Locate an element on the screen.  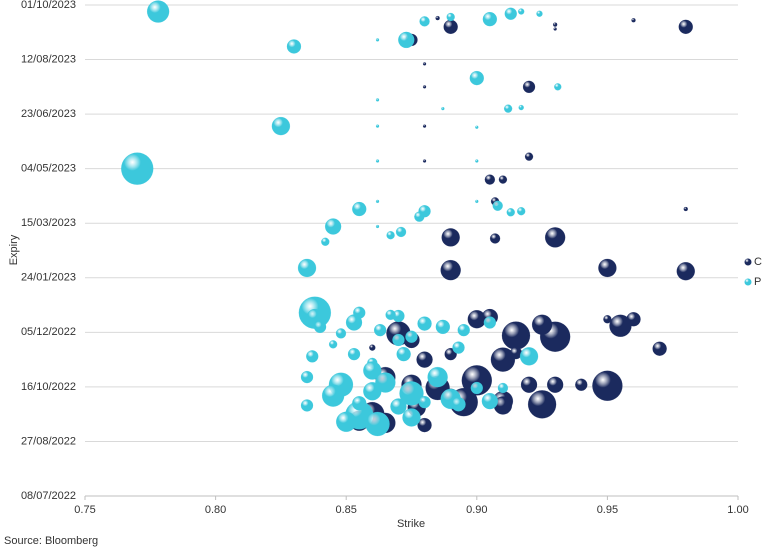
x-axis-label: Strike is located at coordinates (411, 524).